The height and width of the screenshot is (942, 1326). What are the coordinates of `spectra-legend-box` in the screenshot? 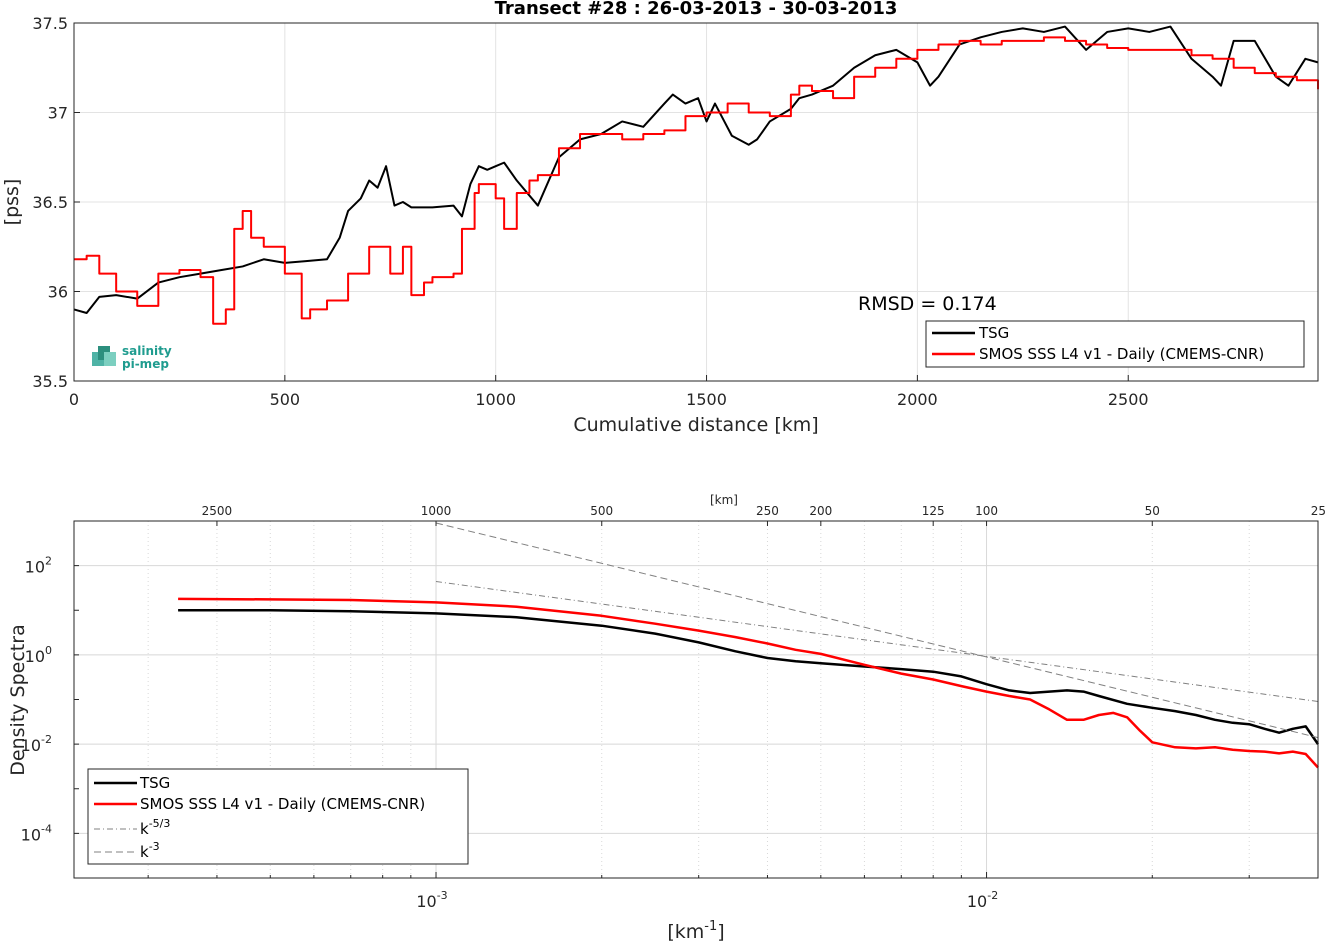 It's located at (278, 816).